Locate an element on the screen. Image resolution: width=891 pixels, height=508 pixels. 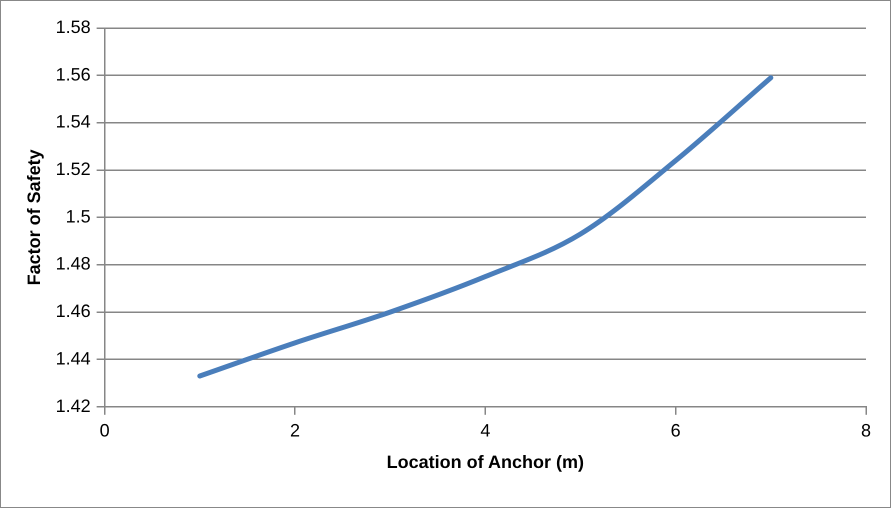
y-tick-label: 1.46 is located at coordinates (73, 311).